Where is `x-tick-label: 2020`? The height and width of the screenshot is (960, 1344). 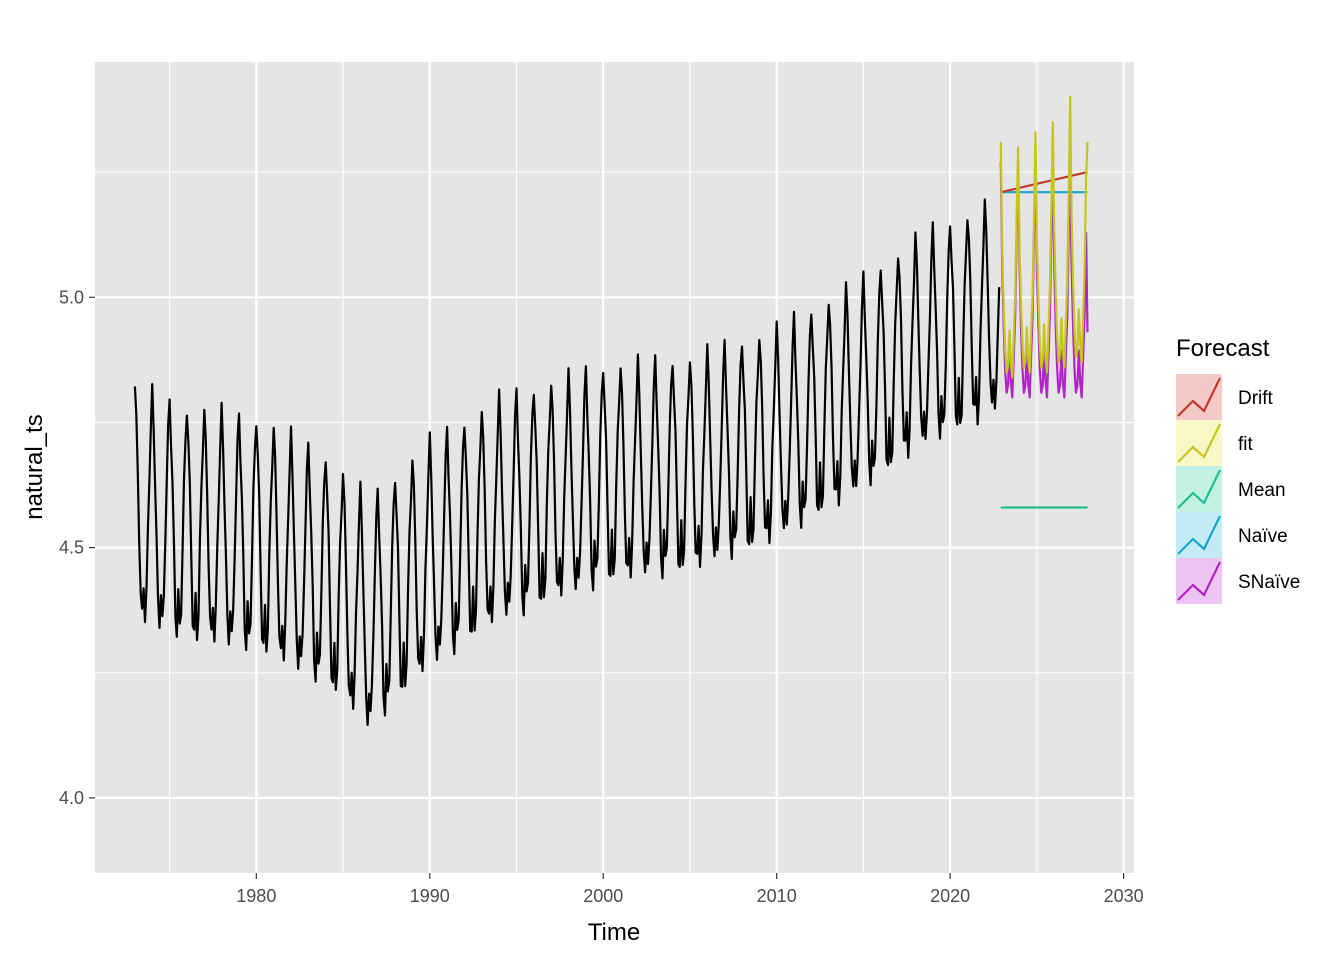
x-tick-label: 2020 is located at coordinates (950, 896).